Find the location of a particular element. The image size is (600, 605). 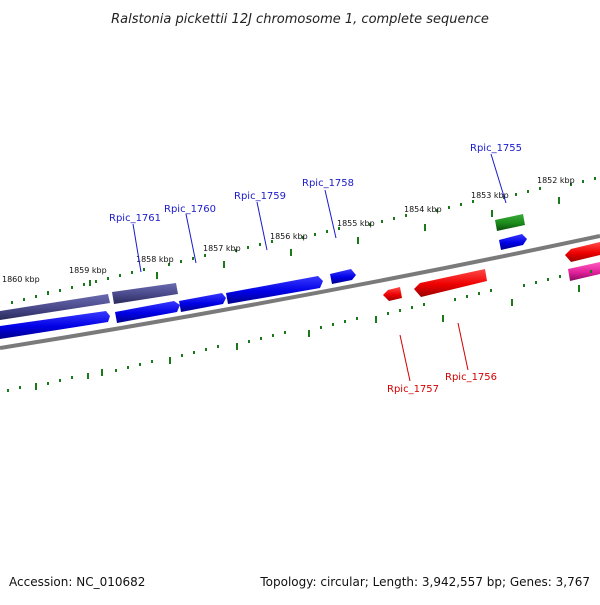

tick-label-1853: 1853 kbp is located at coordinates (490, 195).